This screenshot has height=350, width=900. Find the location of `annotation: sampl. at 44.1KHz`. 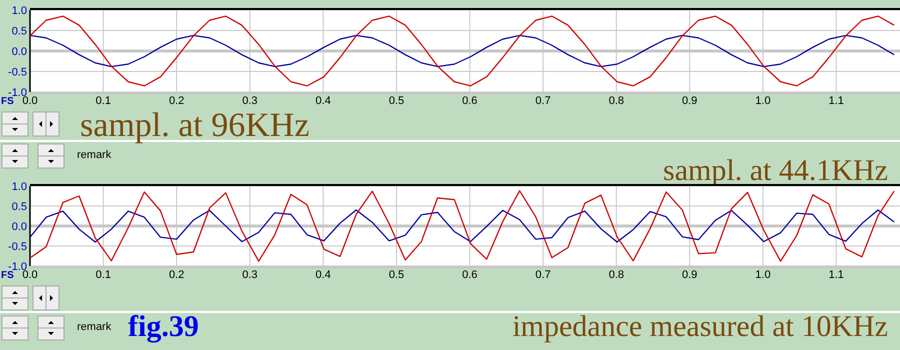

annotation: sampl. at 44.1KHz is located at coordinates (775, 170).